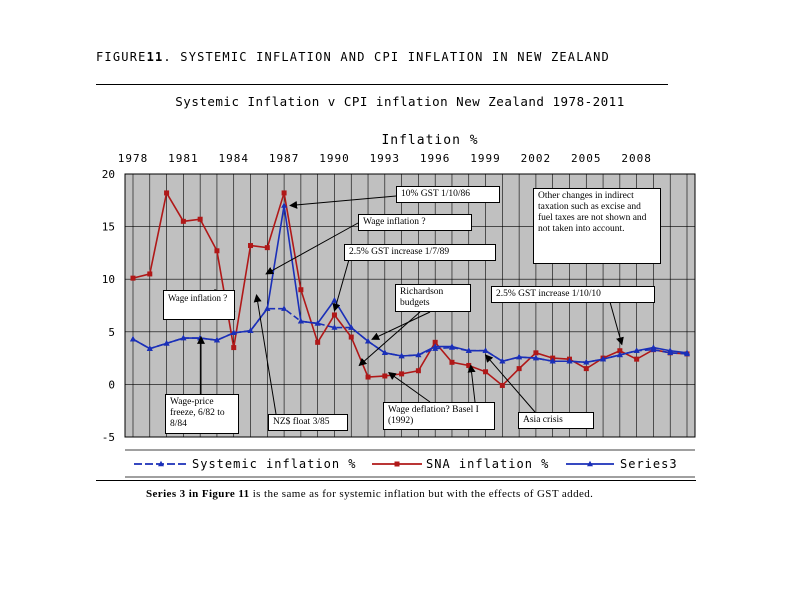  Describe the element at coordinates (415, 222) in the screenshot. I see `annotation-wage-inflation: Wage inflation ?` at that location.